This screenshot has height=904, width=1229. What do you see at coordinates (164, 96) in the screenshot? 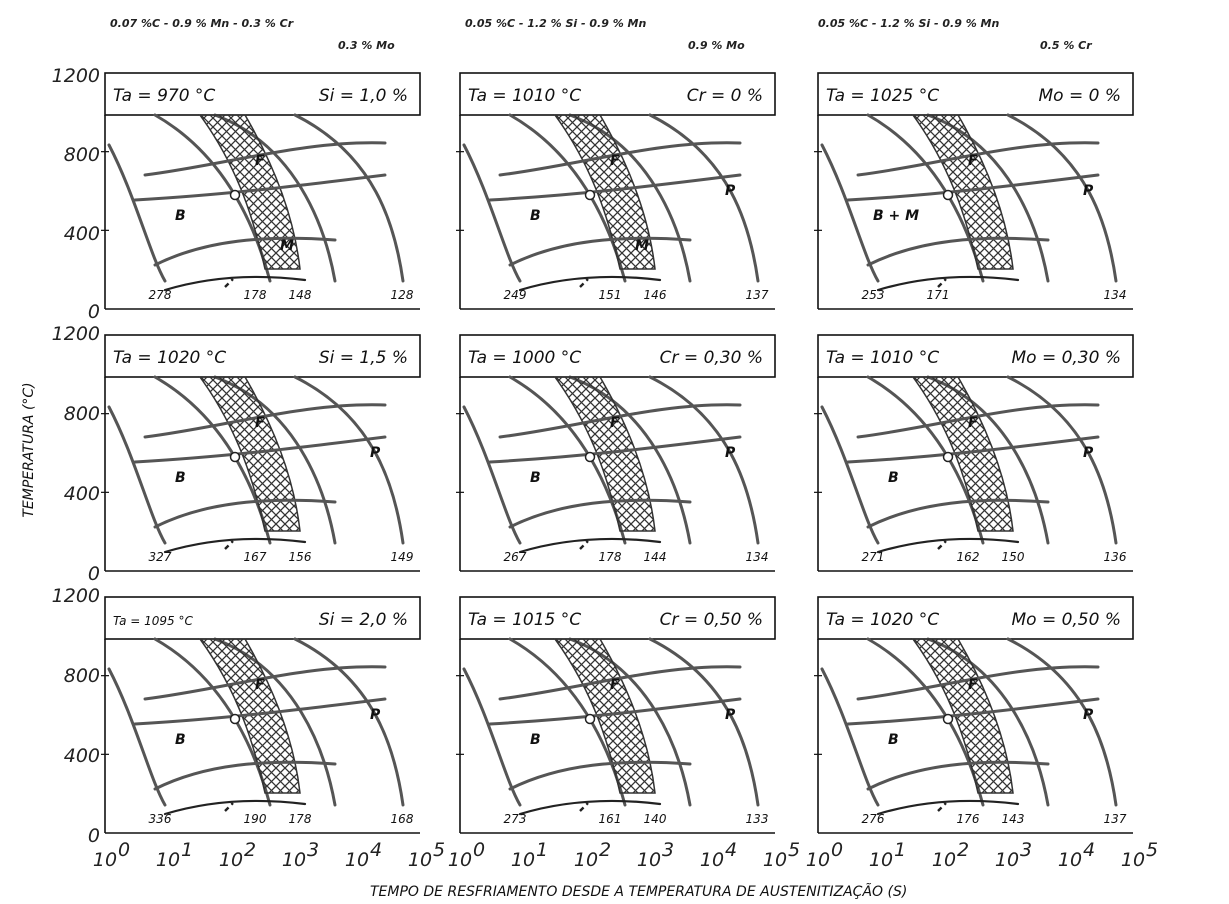
I see `panel-title-ta: Ta = 970 °C` at bounding box center [164, 96].